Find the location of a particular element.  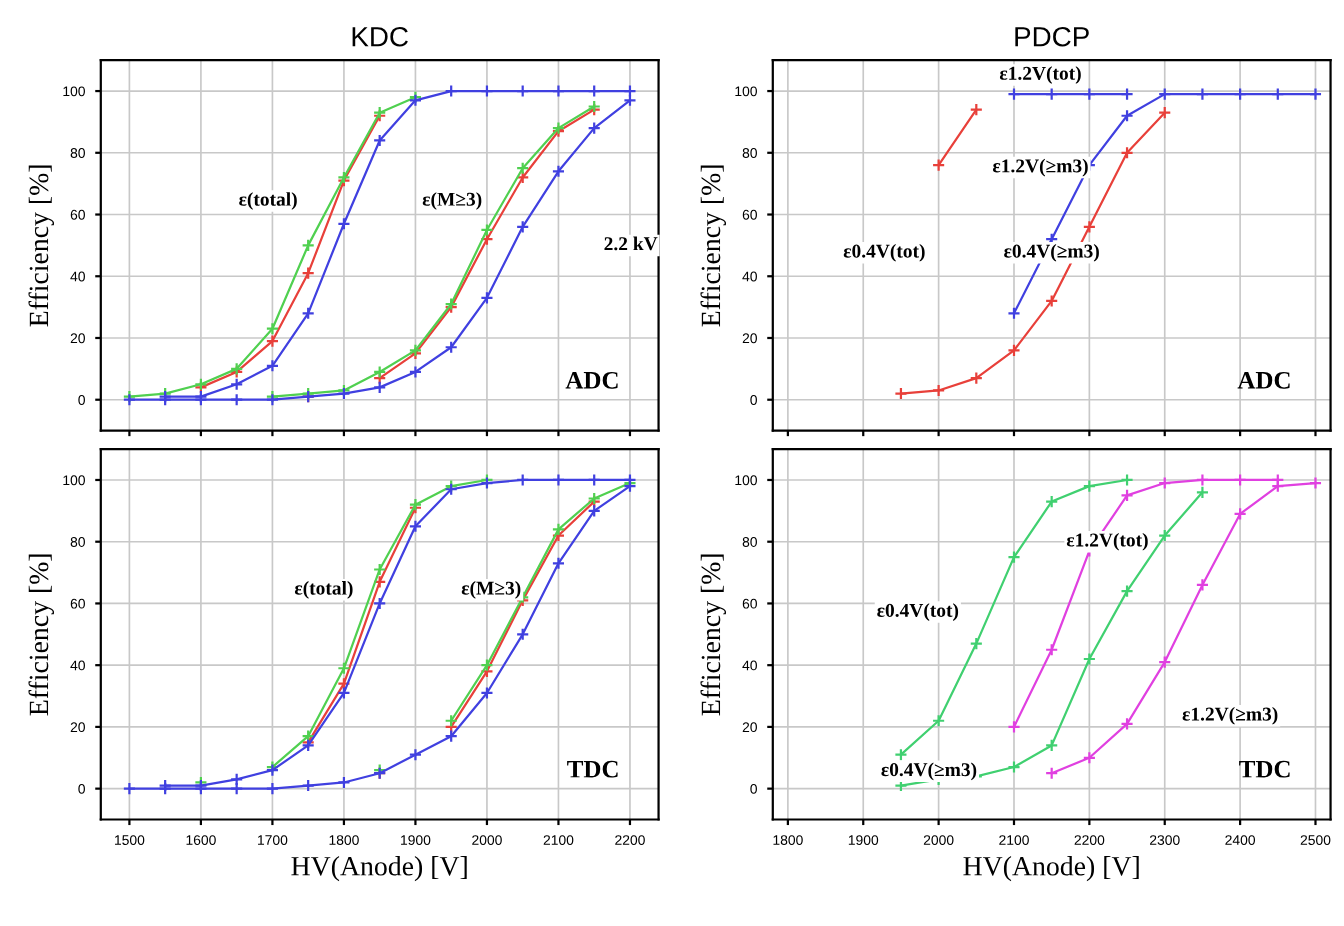

annotation: 2.2 kV is located at coordinates (631, 243).